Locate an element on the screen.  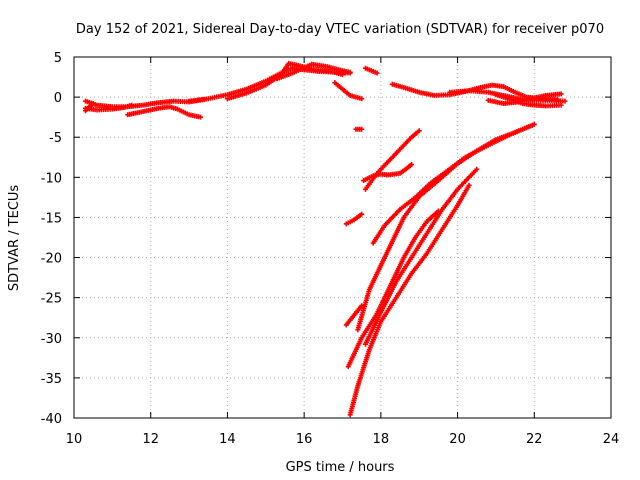
x-tick-label: 22 is located at coordinates (534, 439).